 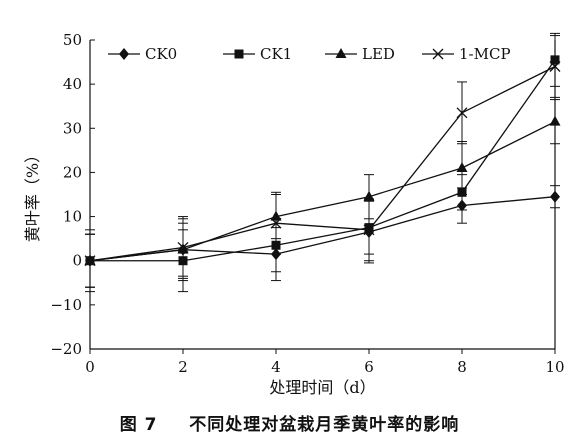 What do you see at coordinates (72, 172) in the screenshot?
I see `y-tick-label: 20` at bounding box center [72, 172].